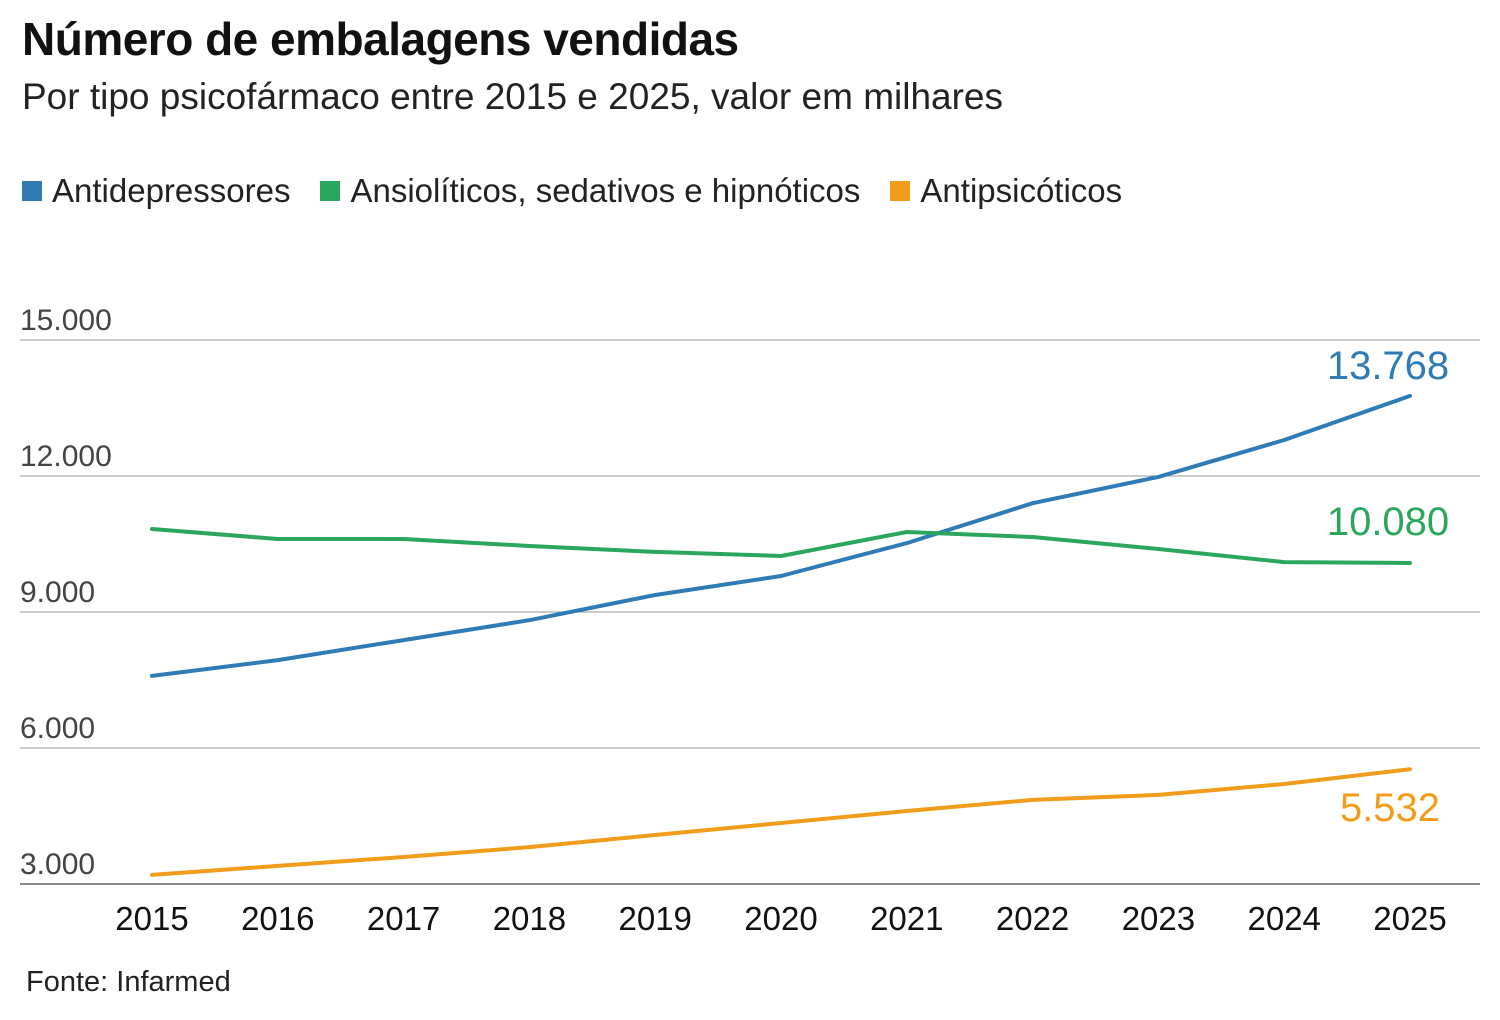  I want to click on legend-label: Ansiolíticos, sedativos e hipnóticos, so click(605, 190).